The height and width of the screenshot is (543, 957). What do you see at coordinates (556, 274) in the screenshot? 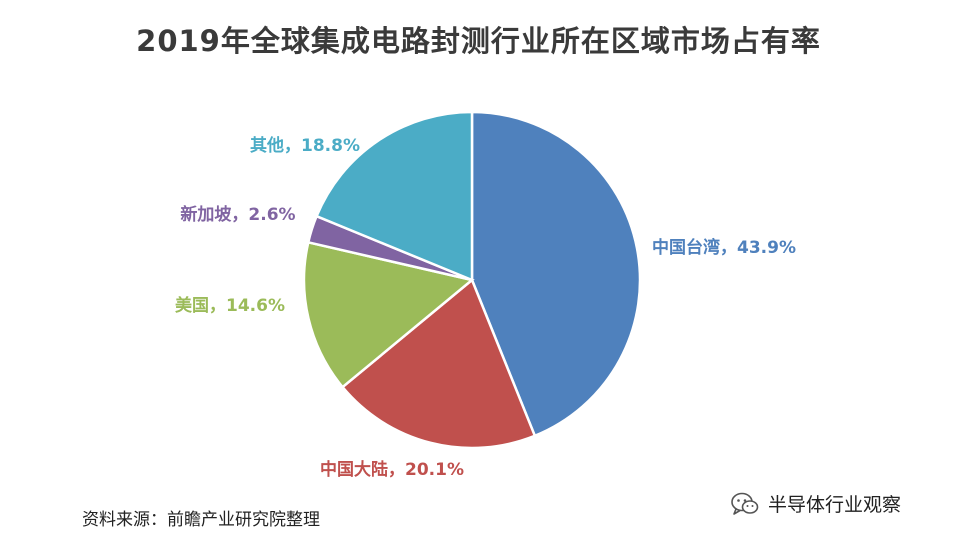
I see `slice-taiwan` at bounding box center [556, 274].